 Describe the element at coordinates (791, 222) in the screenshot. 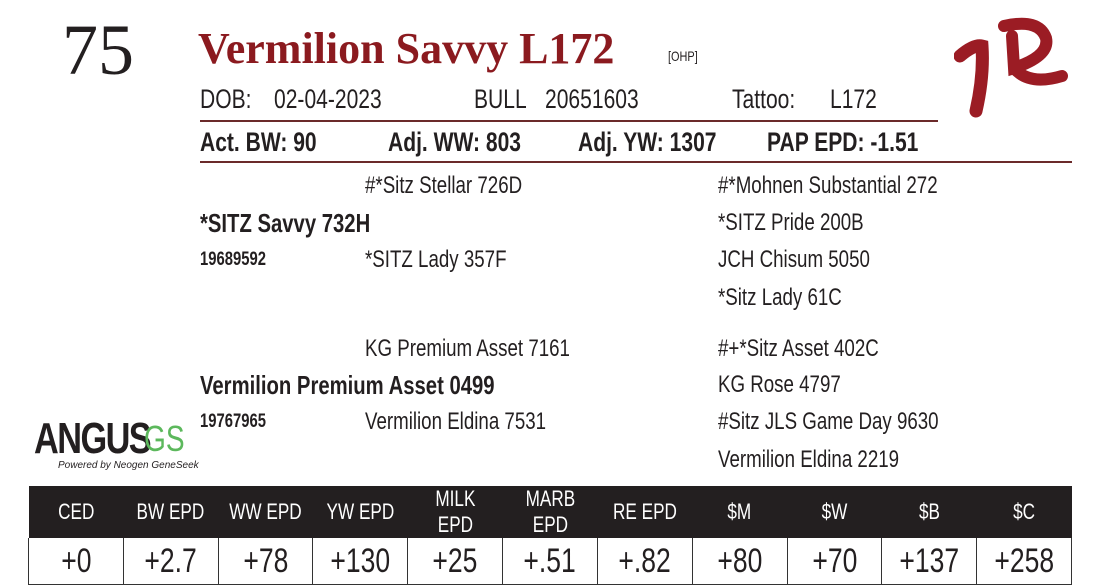

I see `pedigree-text: *SITZ Pride 200B` at that location.